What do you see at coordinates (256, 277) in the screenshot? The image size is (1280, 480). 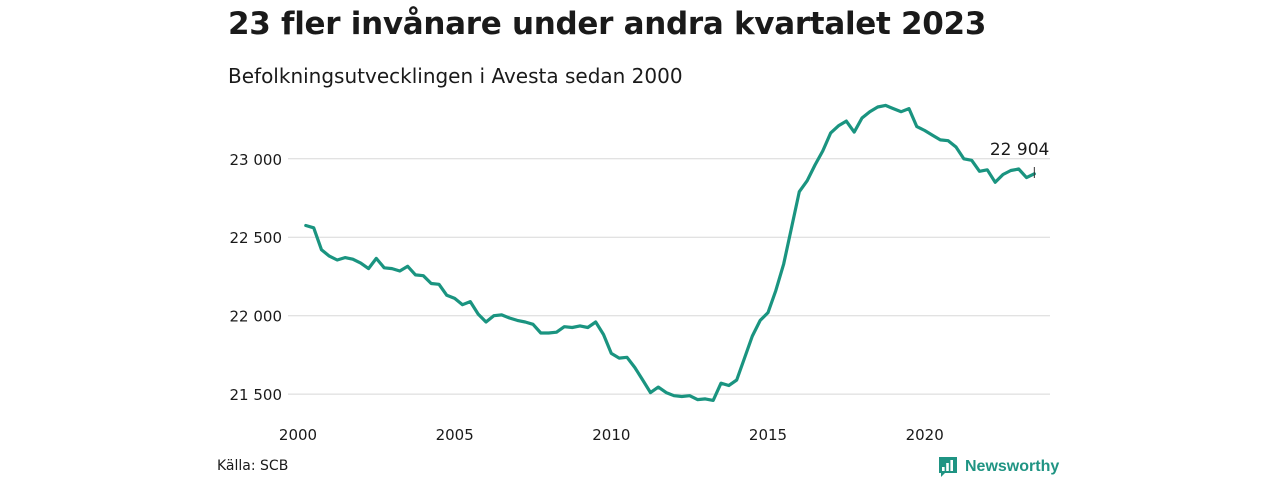 I see `y-axis-ticks: 21 500 22 000 22 500 23 000` at bounding box center [256, 277].